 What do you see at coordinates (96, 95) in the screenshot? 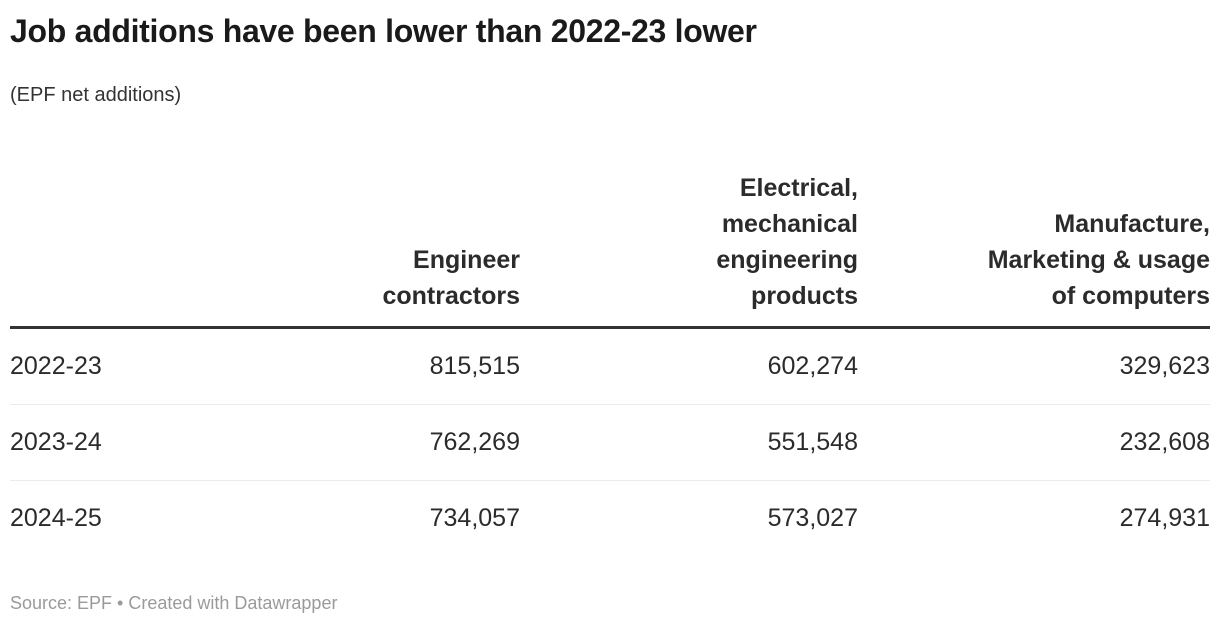
I see `chart-subtitle: (EPF net additions)` at bounding box center [96, 95].